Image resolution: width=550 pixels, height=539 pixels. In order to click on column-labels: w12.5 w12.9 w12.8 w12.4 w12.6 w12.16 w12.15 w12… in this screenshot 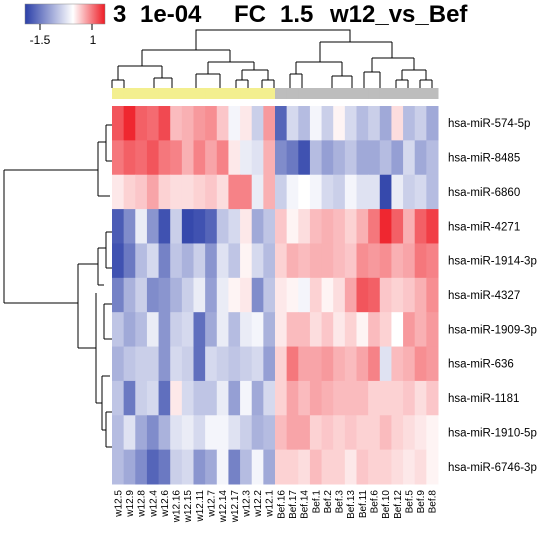, I will do `click(275, 507)`.